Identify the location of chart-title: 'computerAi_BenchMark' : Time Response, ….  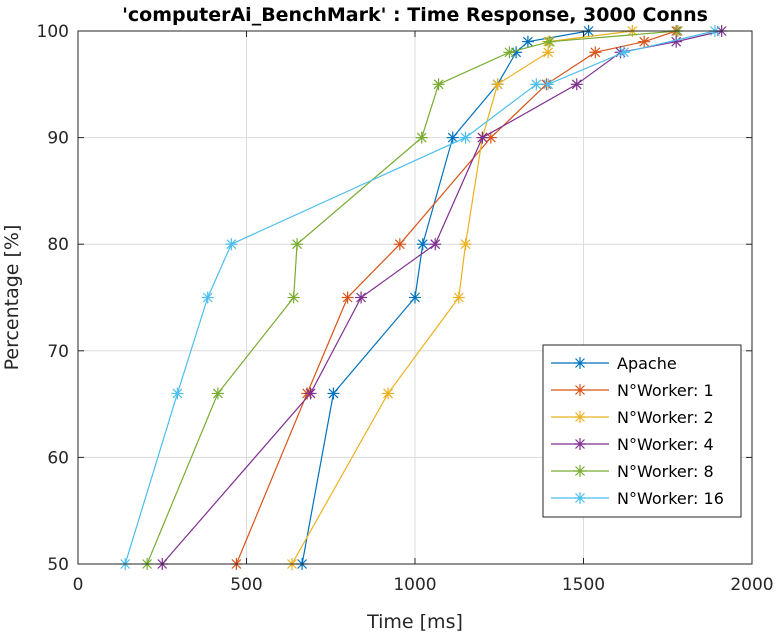
(415, 15).